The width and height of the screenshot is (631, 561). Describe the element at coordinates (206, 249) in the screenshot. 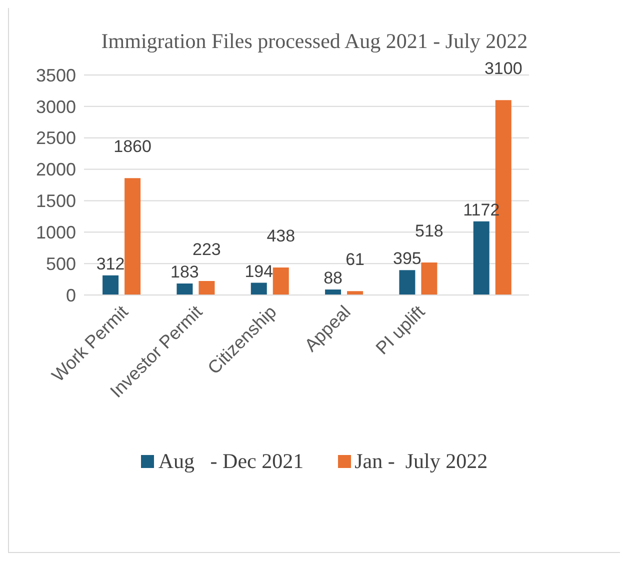

I see `data-label: 223` at that location.